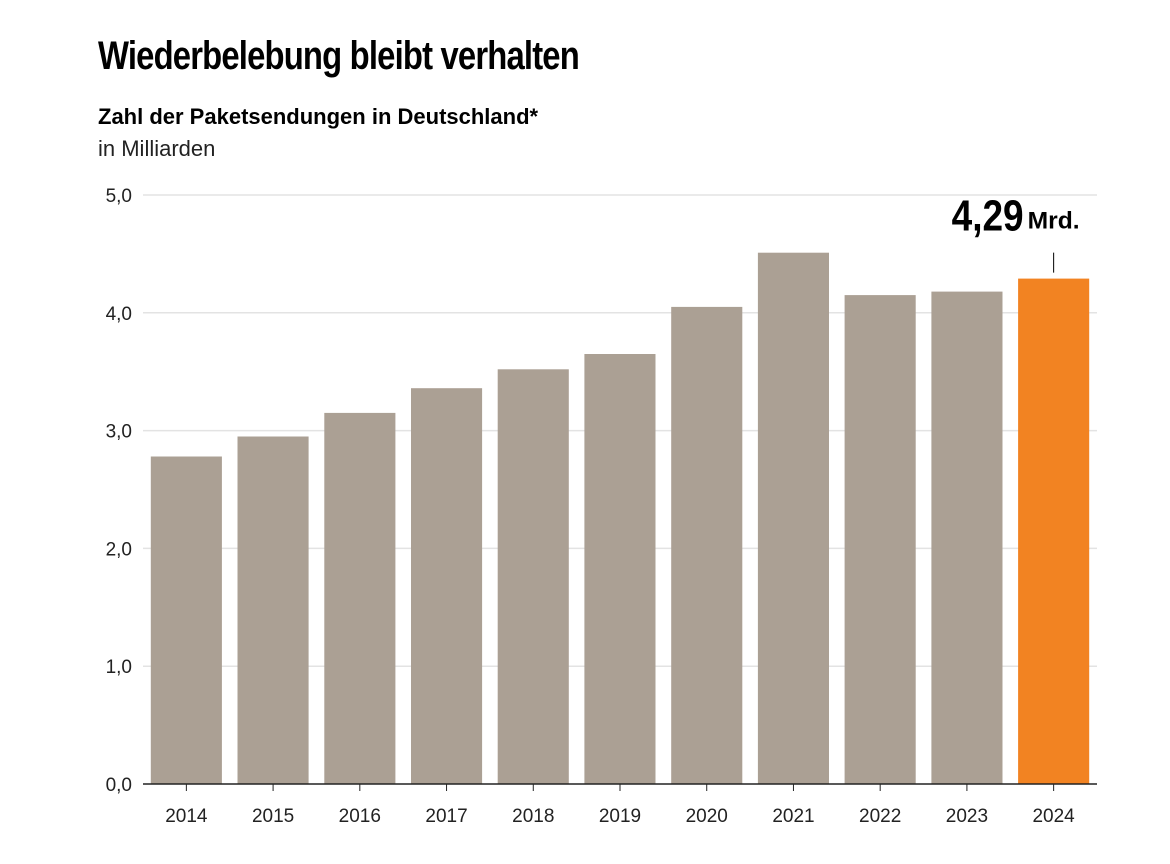 The image size is (1170, 864). I want to click on value-callout: 4,29 Mrd., so click(1016, 232).